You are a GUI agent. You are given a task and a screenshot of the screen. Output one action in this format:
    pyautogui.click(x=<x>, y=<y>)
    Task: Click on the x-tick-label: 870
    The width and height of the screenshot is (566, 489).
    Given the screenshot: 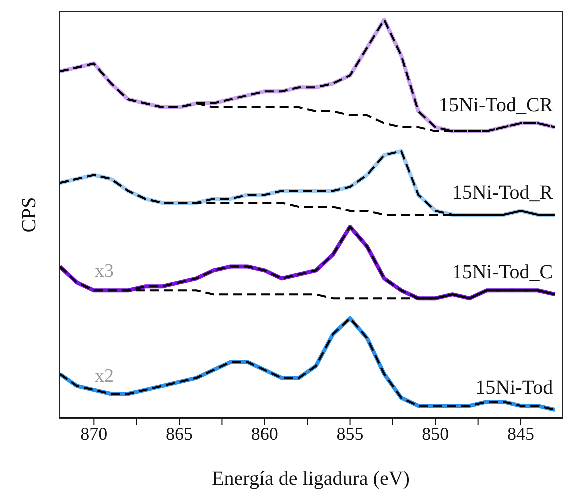 What is the action you would take?
    pyautogui.click(x=94, y=434)
    